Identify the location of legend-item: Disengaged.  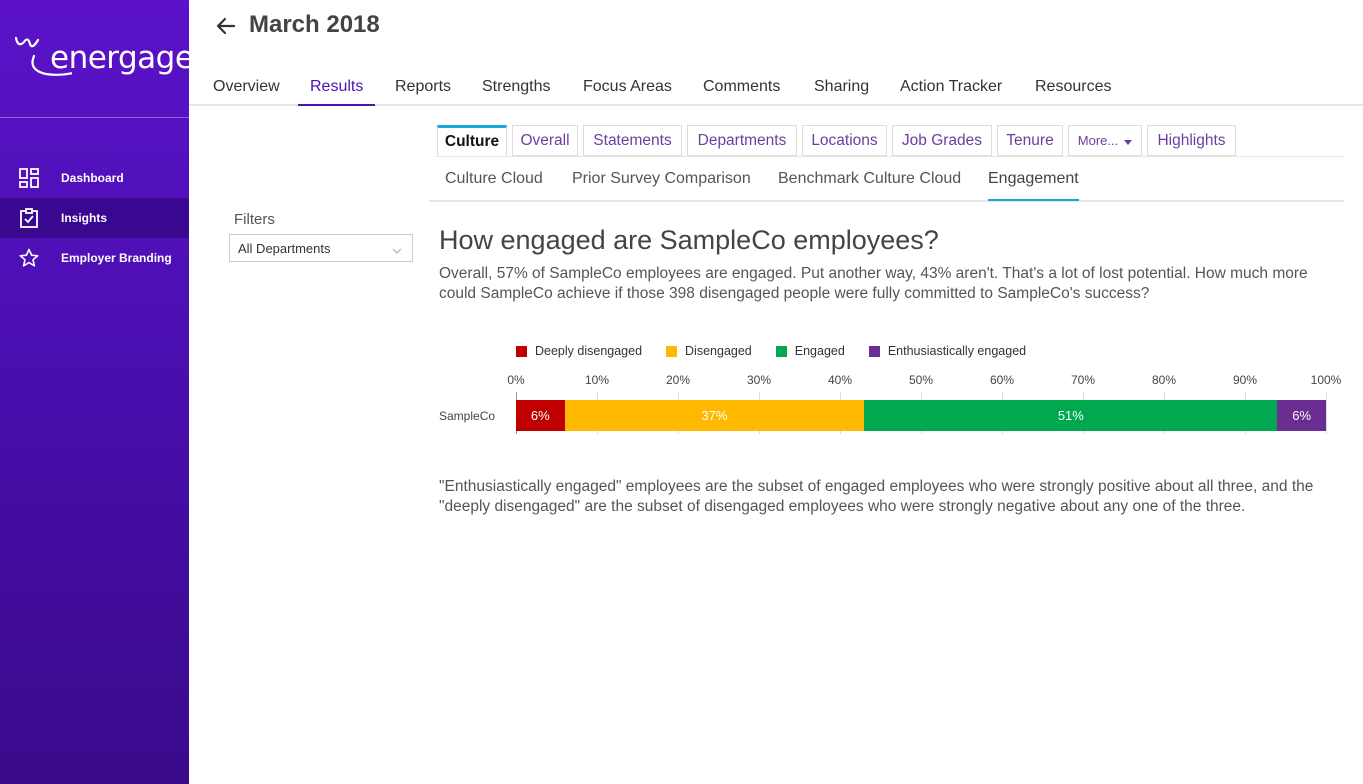
(709, 351).